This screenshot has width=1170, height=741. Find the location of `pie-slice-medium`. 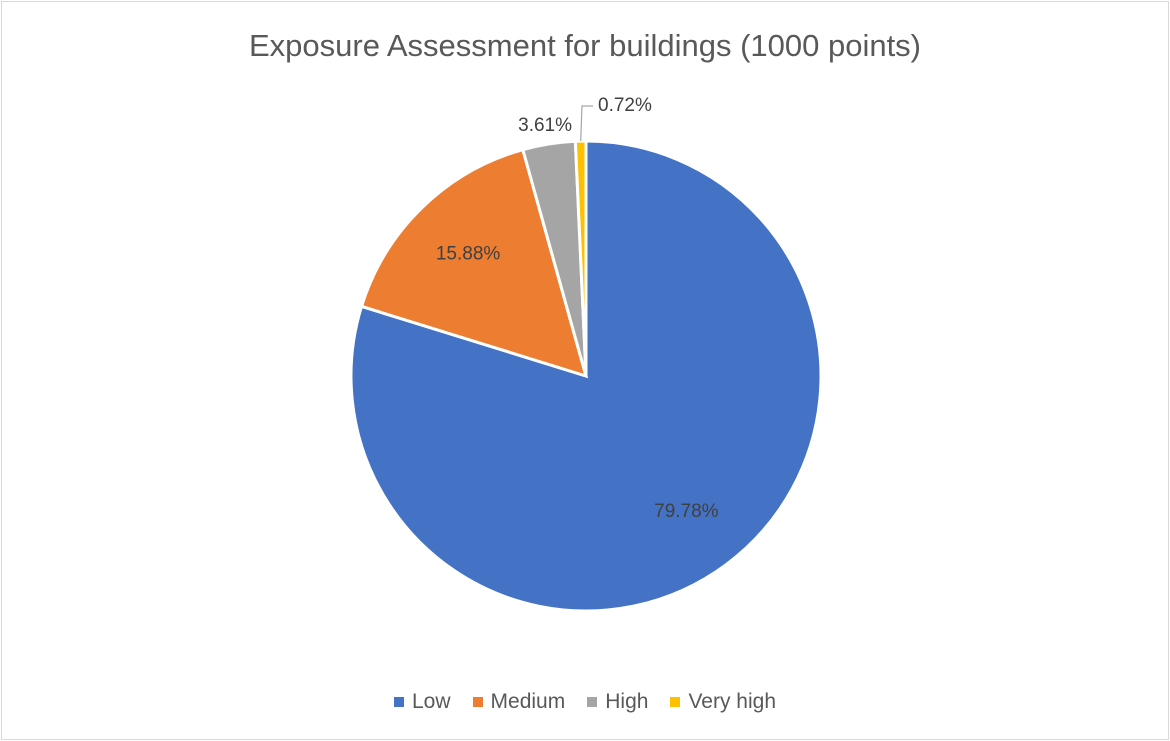

pie-slice-medium is located at coordinates (474, 263).